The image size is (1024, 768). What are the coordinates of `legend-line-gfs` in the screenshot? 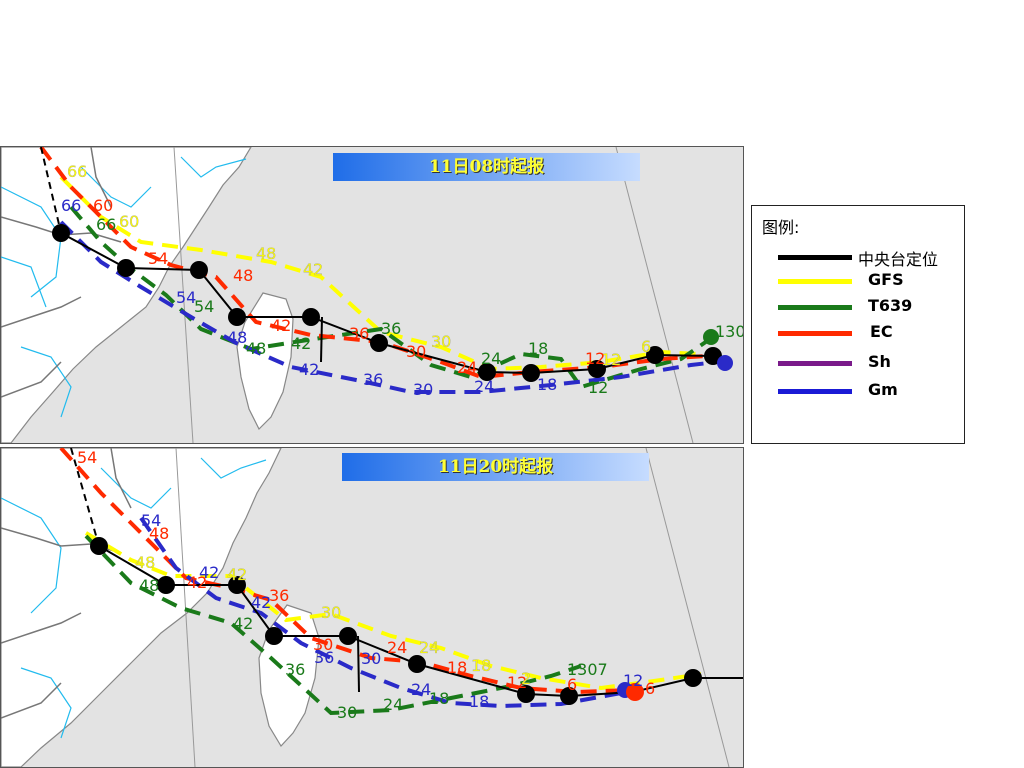 It's located at (815, 281).